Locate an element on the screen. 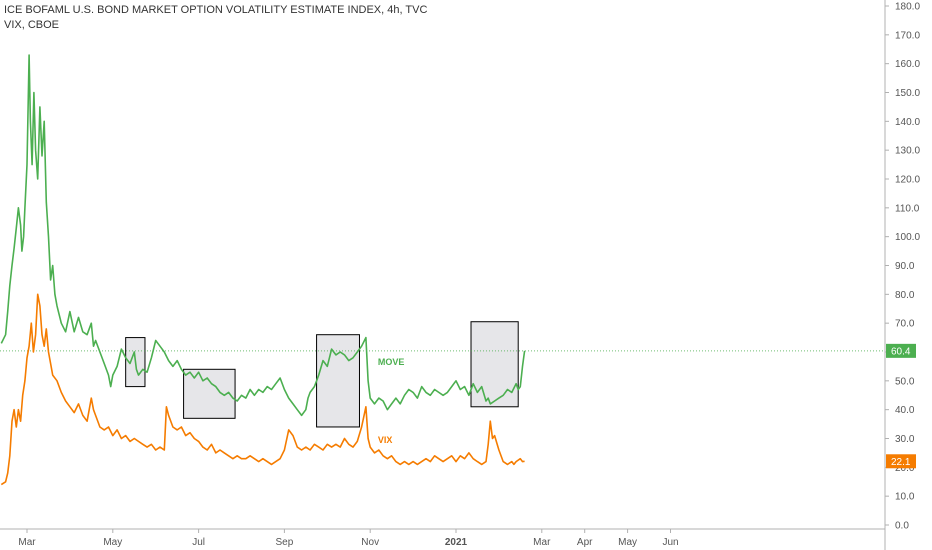 This screenshot has width=932, height=550. x-tick-label: Nov is located at coordinates (370, 542).